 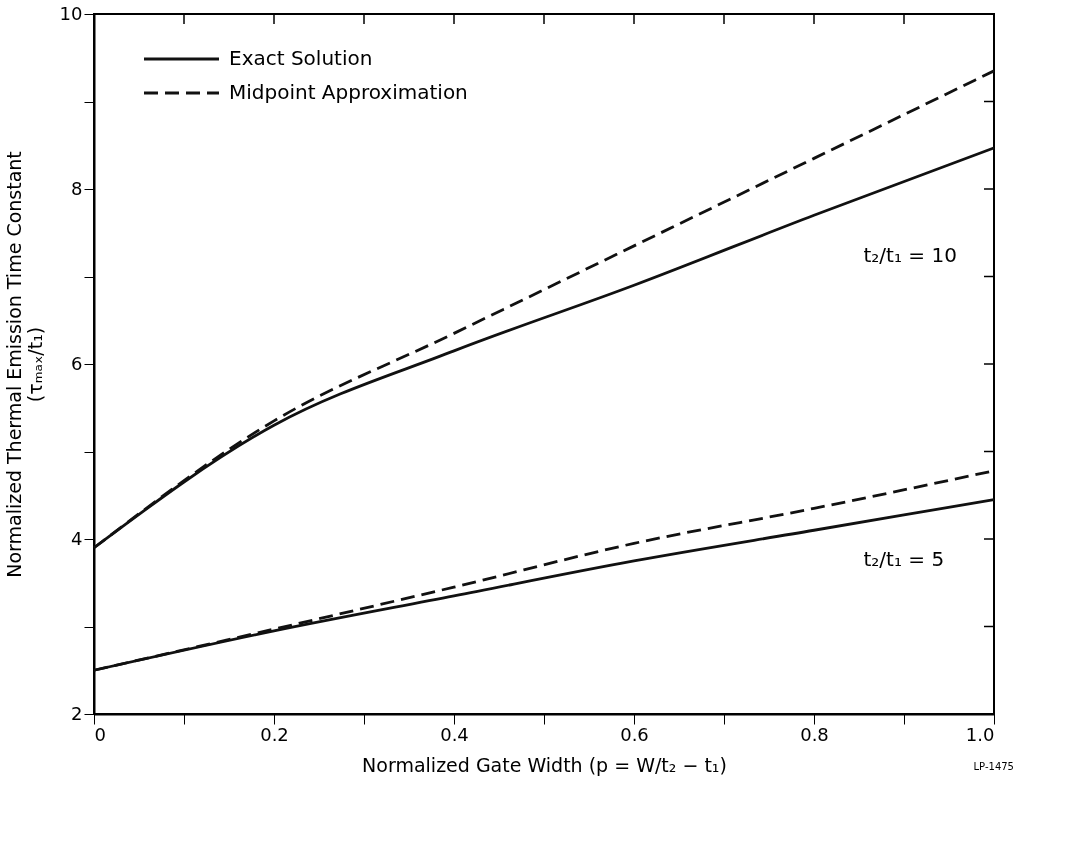 What do you see at coordinates (100, 734) in the screenshot?
I see `x-tick-label: 0` at bounding box center [100, 734].